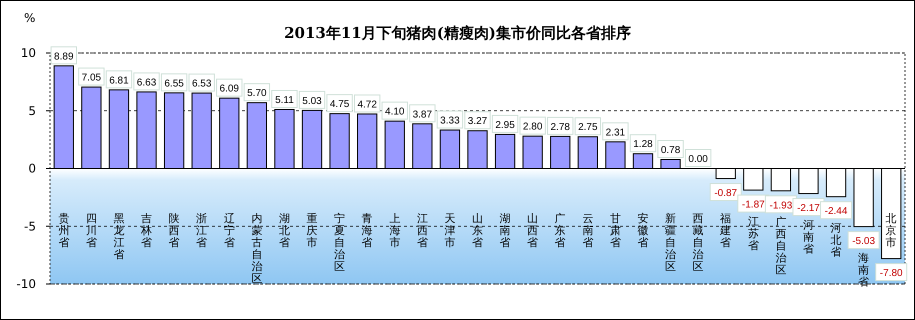 The image size is (915, 320). I want to click on data-label: 3.87, so click(422, 114).